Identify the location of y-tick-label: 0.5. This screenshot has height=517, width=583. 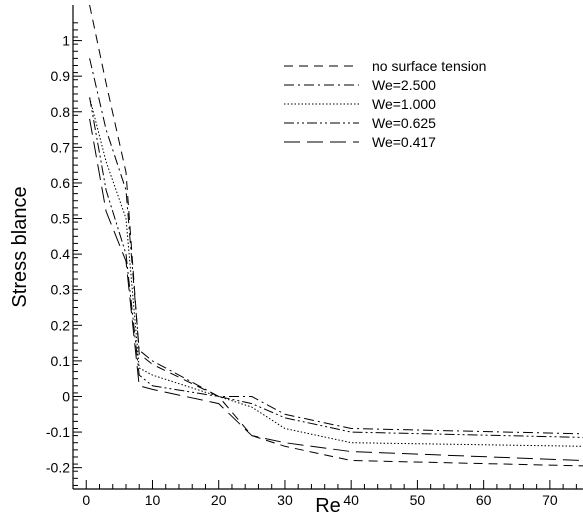
(61, 219).